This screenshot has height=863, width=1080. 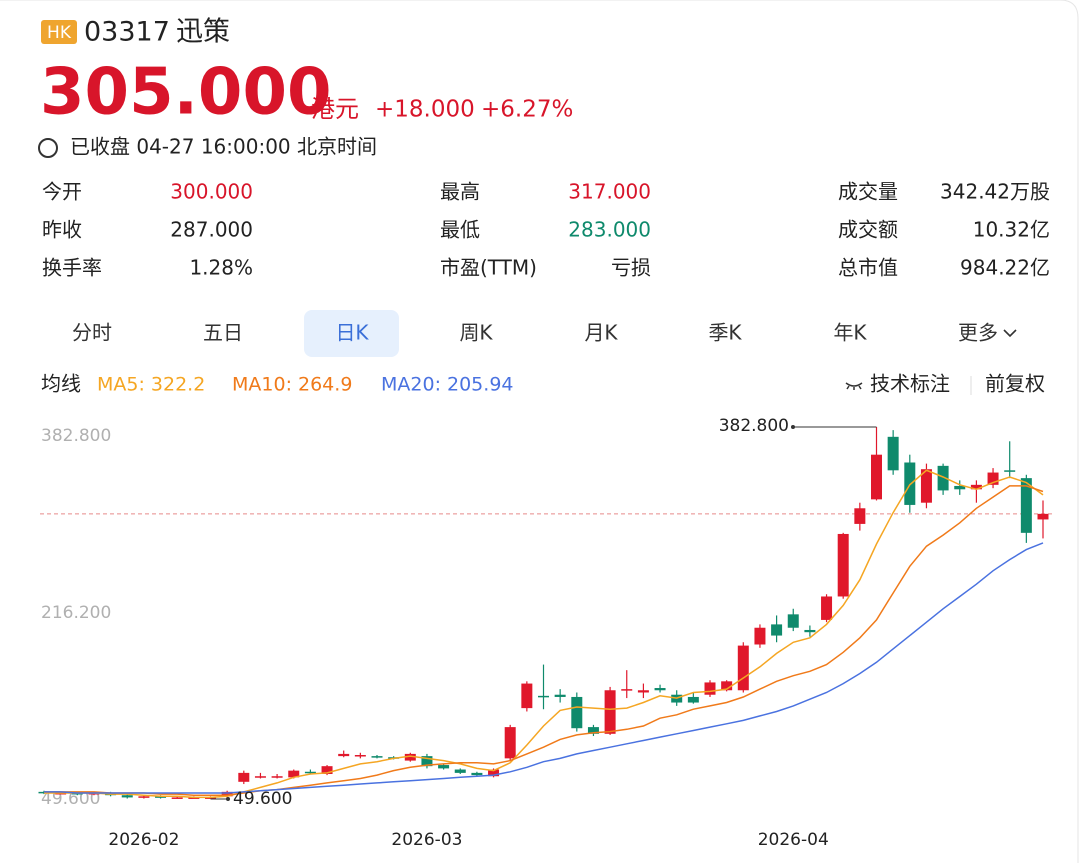 I want to click on stat-value: 342.42万股, so click(x=995, y=192).